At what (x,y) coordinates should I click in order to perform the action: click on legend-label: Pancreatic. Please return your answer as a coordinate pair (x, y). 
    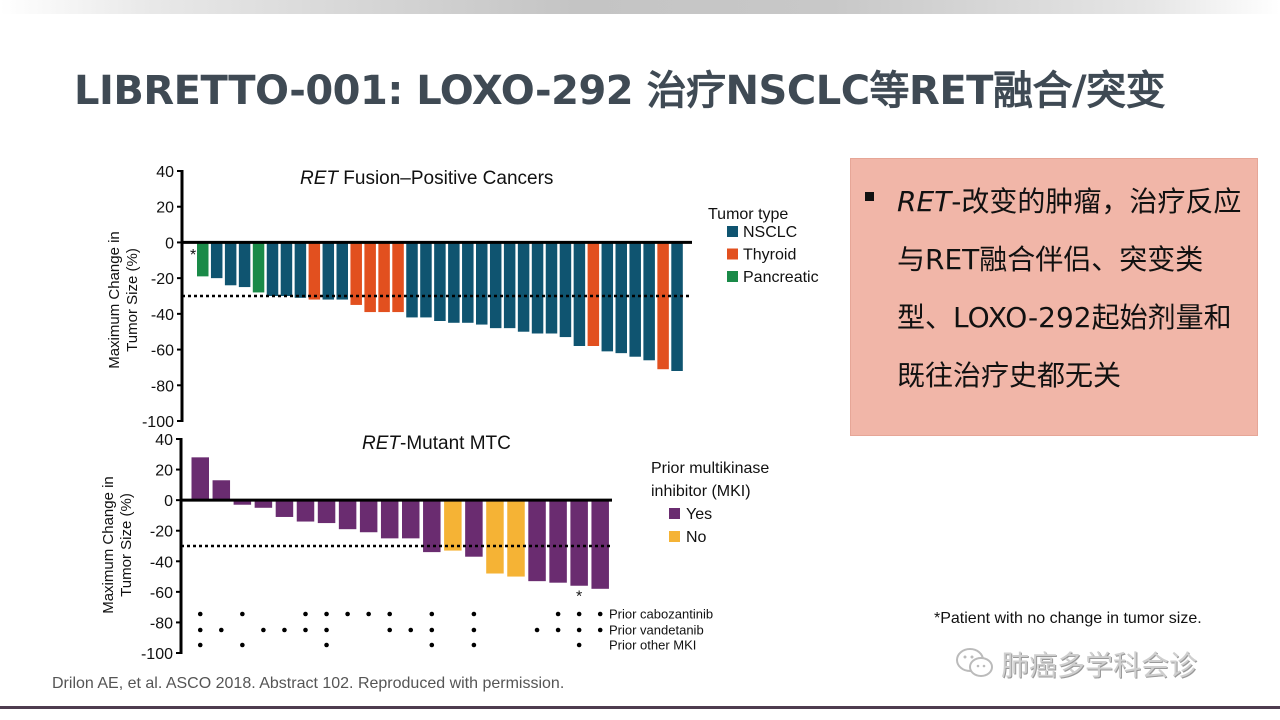
    Looking at the image, I should click on (781, 277).